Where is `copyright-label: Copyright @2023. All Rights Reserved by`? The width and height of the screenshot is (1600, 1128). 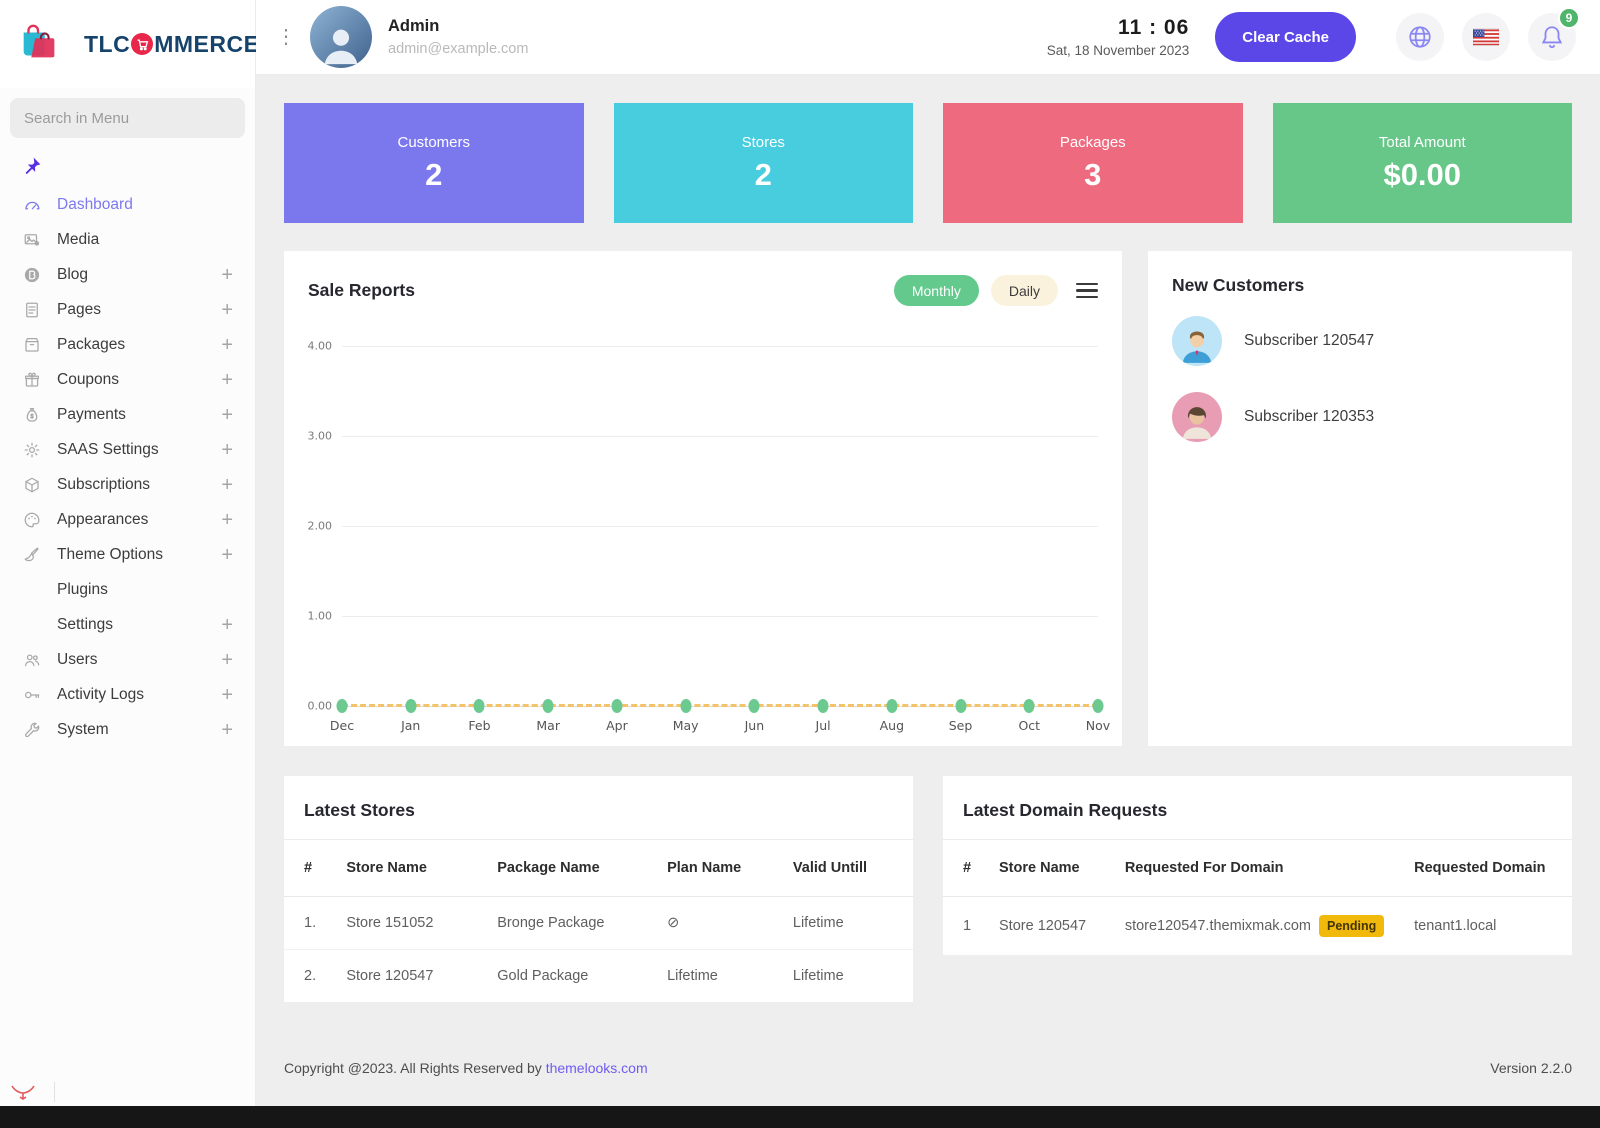
copyright-label: Copyright @2023. All Rights Reserved by is located at coordinates (413, 1068).